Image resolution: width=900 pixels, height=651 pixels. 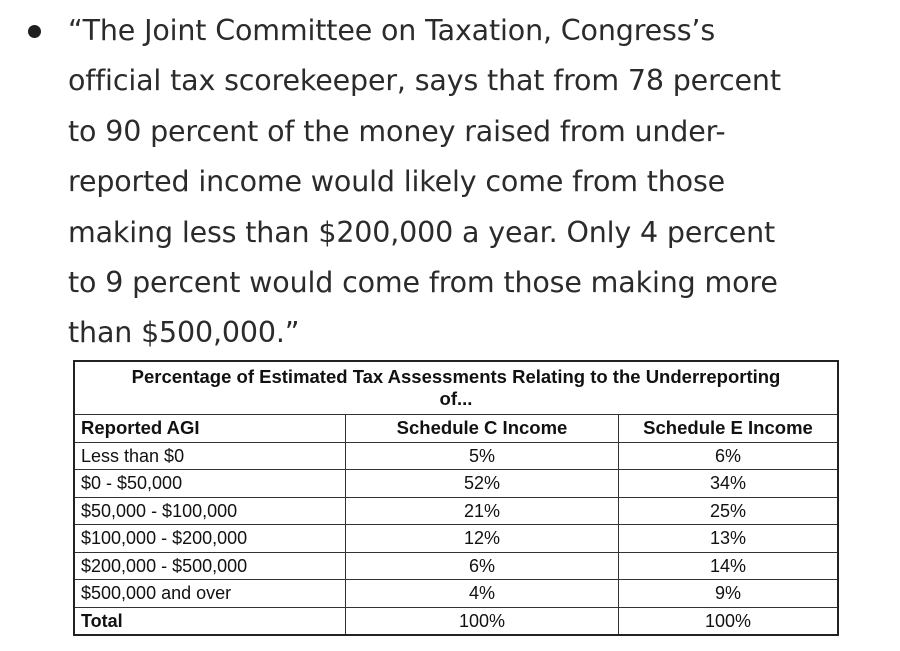 What do you see at coordinates (34, 31) in the screenshot?
I see `bullet-point` at bounding box center [34, 31].